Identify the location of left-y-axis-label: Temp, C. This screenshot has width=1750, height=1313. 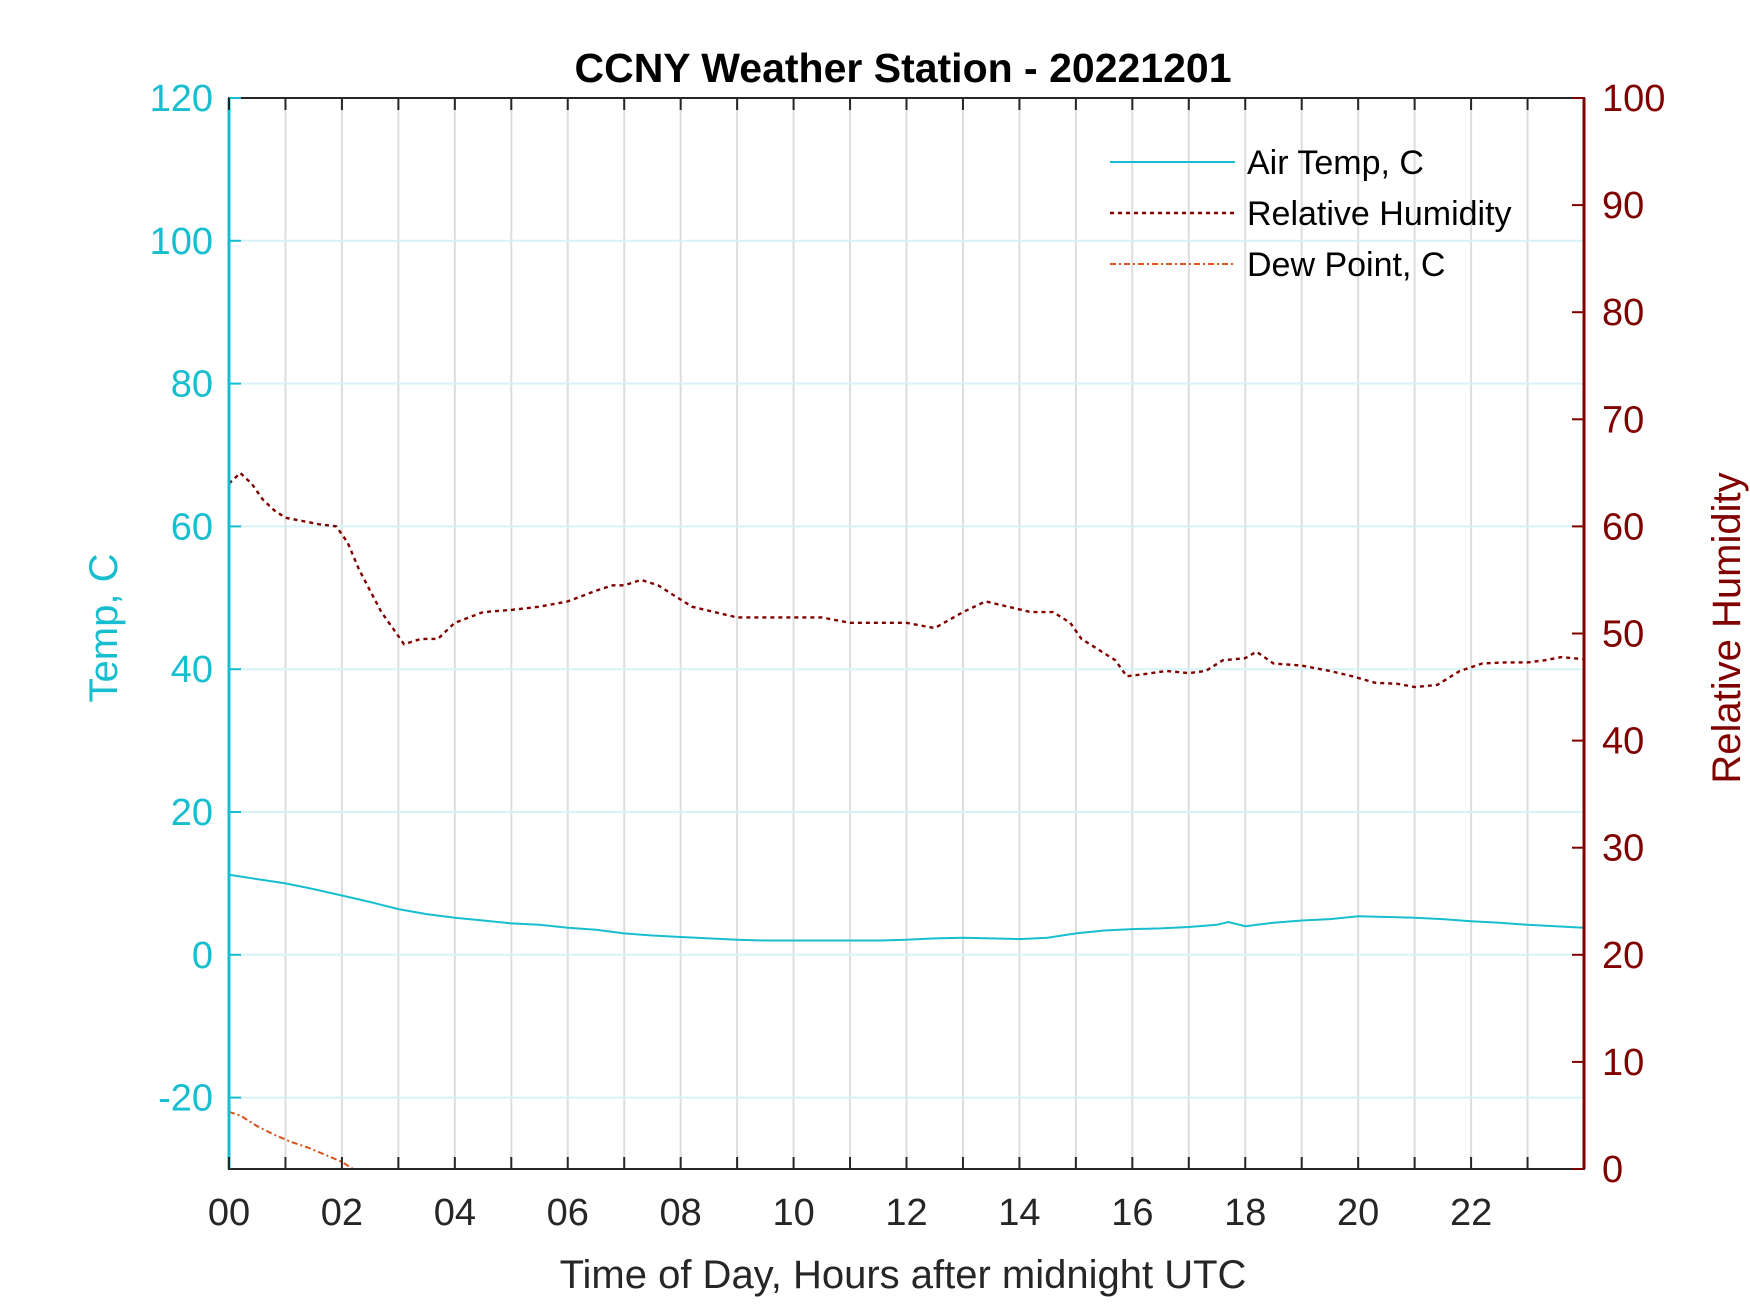
(104, 628).